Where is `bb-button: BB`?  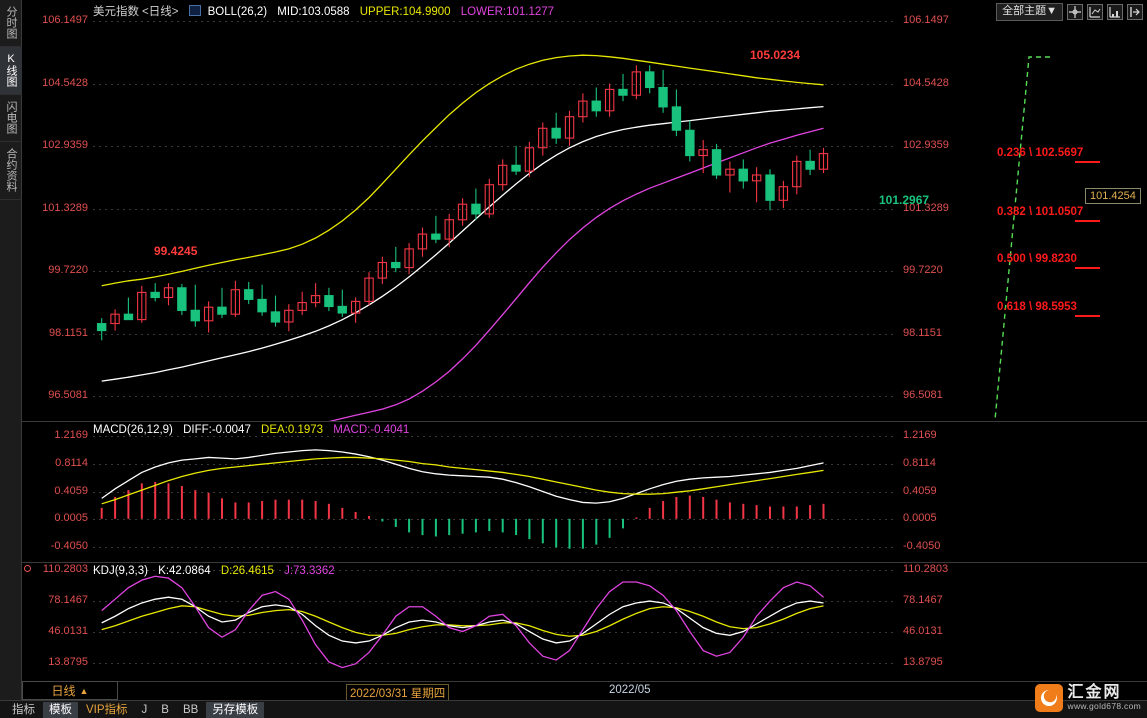 bb-button: BB is located at coordinates (190, 709).